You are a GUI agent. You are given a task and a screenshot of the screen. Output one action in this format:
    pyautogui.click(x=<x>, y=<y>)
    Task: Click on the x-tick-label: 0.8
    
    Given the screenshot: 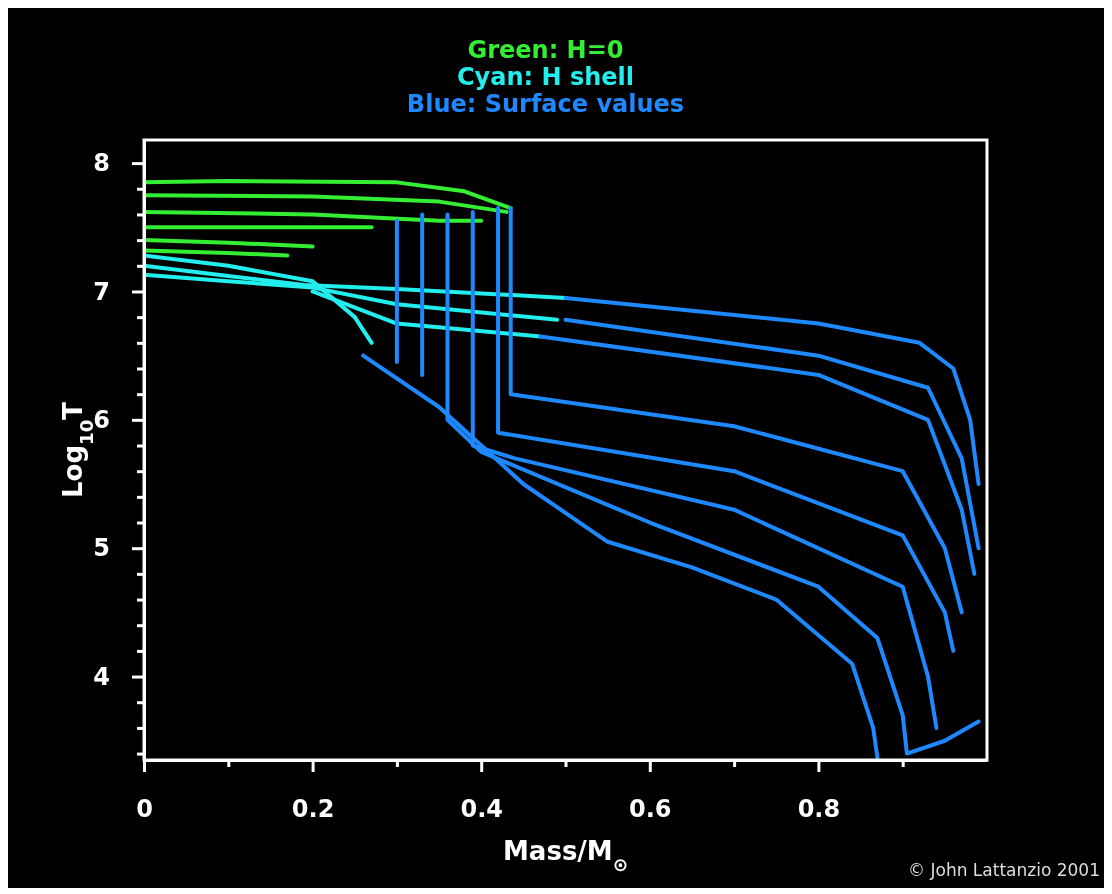 What is the action you would take?
    pyautogui.click(x=819, y=809)
    